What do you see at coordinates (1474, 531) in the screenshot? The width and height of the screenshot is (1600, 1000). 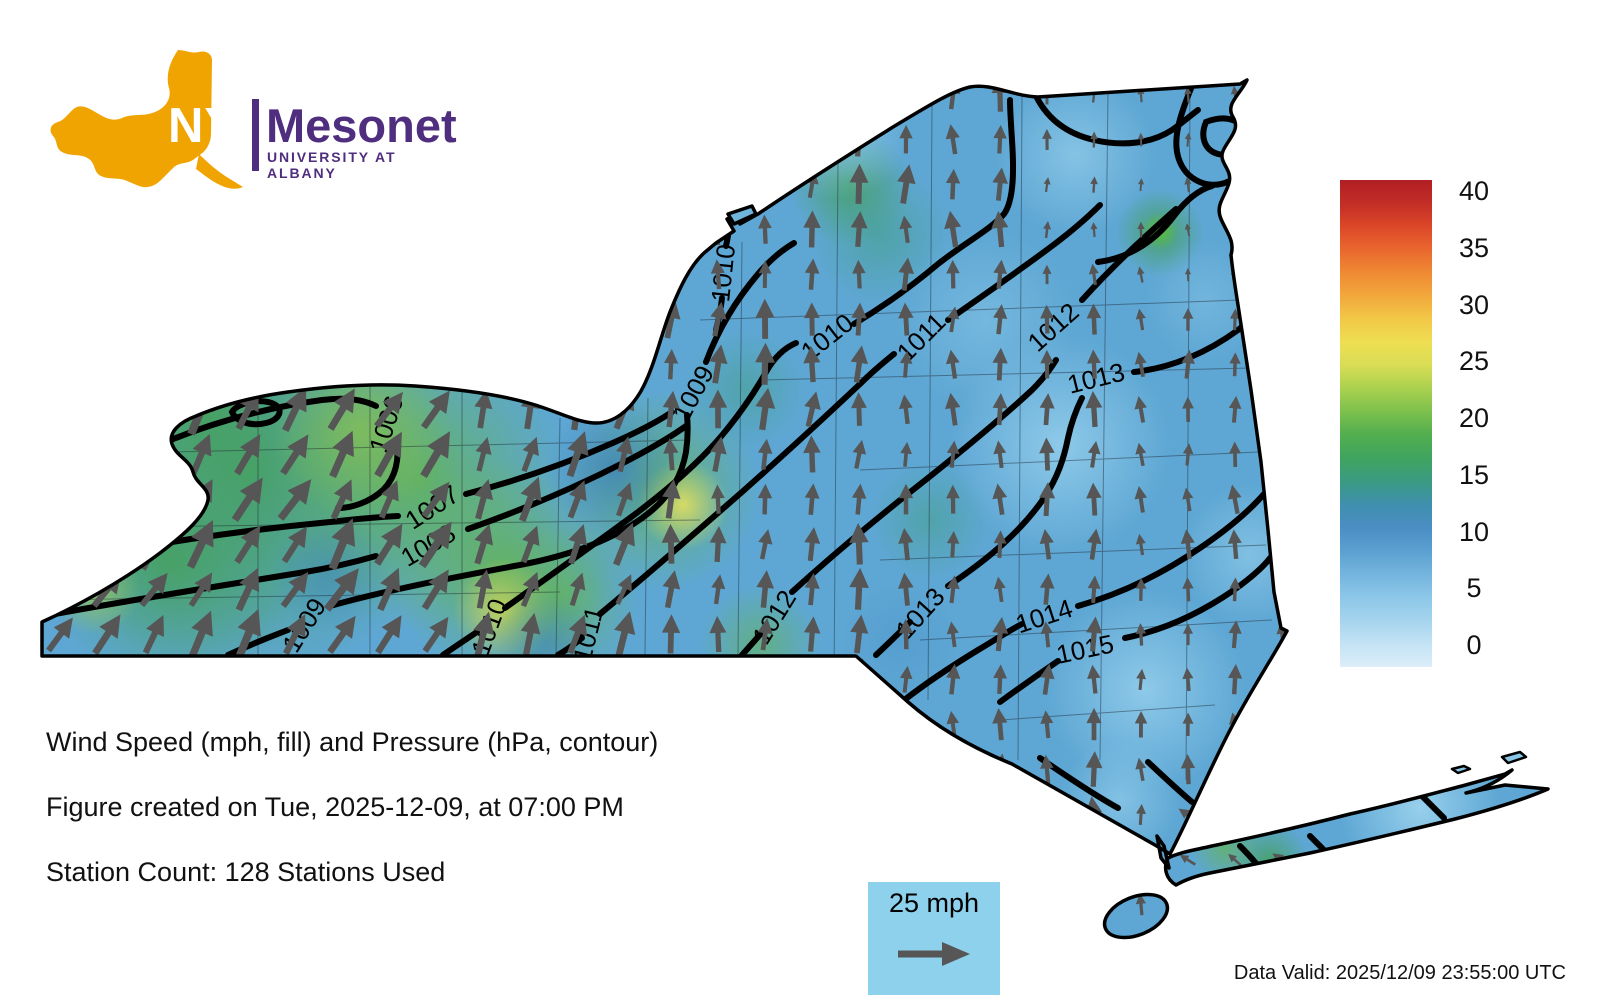 I see `colorbar-tick-10: 10` at bounding box center [1474, 531].